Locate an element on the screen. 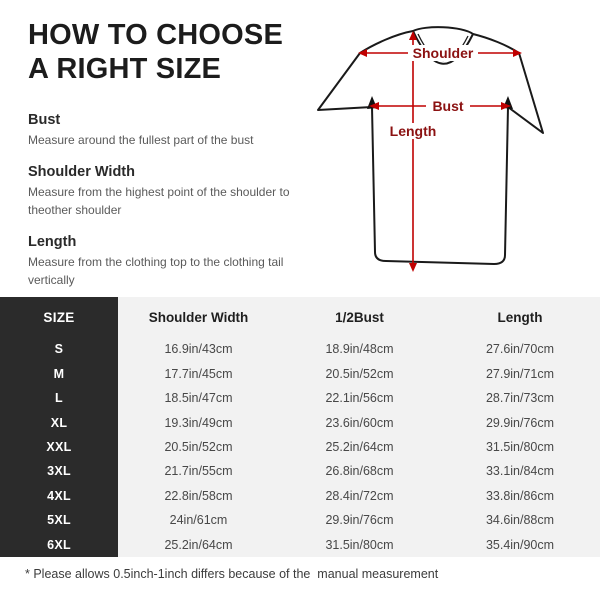  shoulder-value-5xl: 24in/61cm is located at coordinates (198, 520).